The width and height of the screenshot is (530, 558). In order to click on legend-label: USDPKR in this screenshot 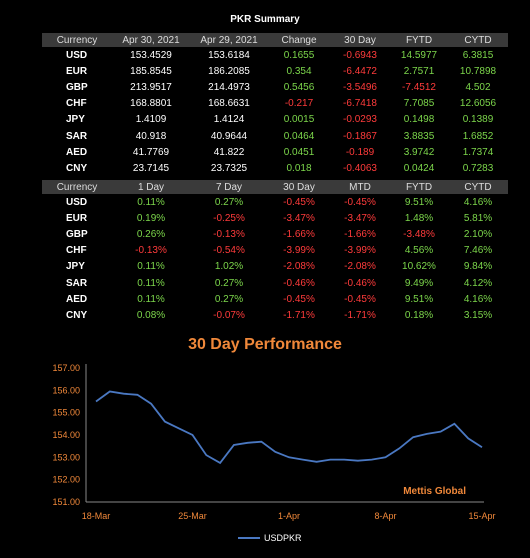, I will do `click(283, 538)`.